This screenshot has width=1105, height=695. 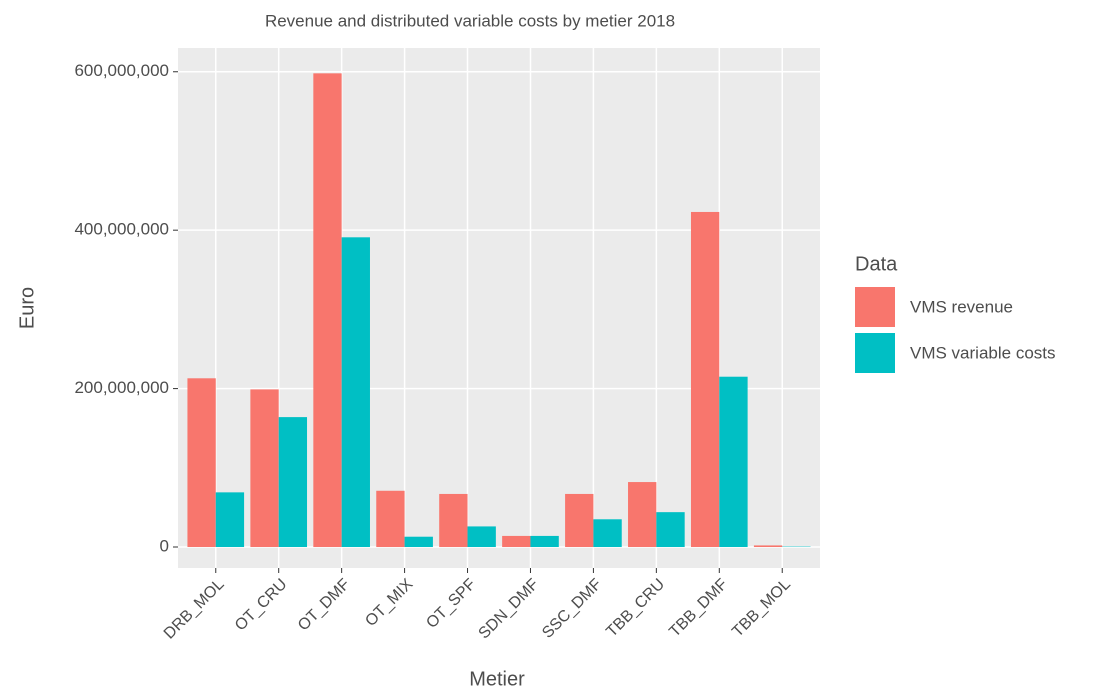 I want to click on x-tick-label: TBB_CRU, so click(x=635, y=608).